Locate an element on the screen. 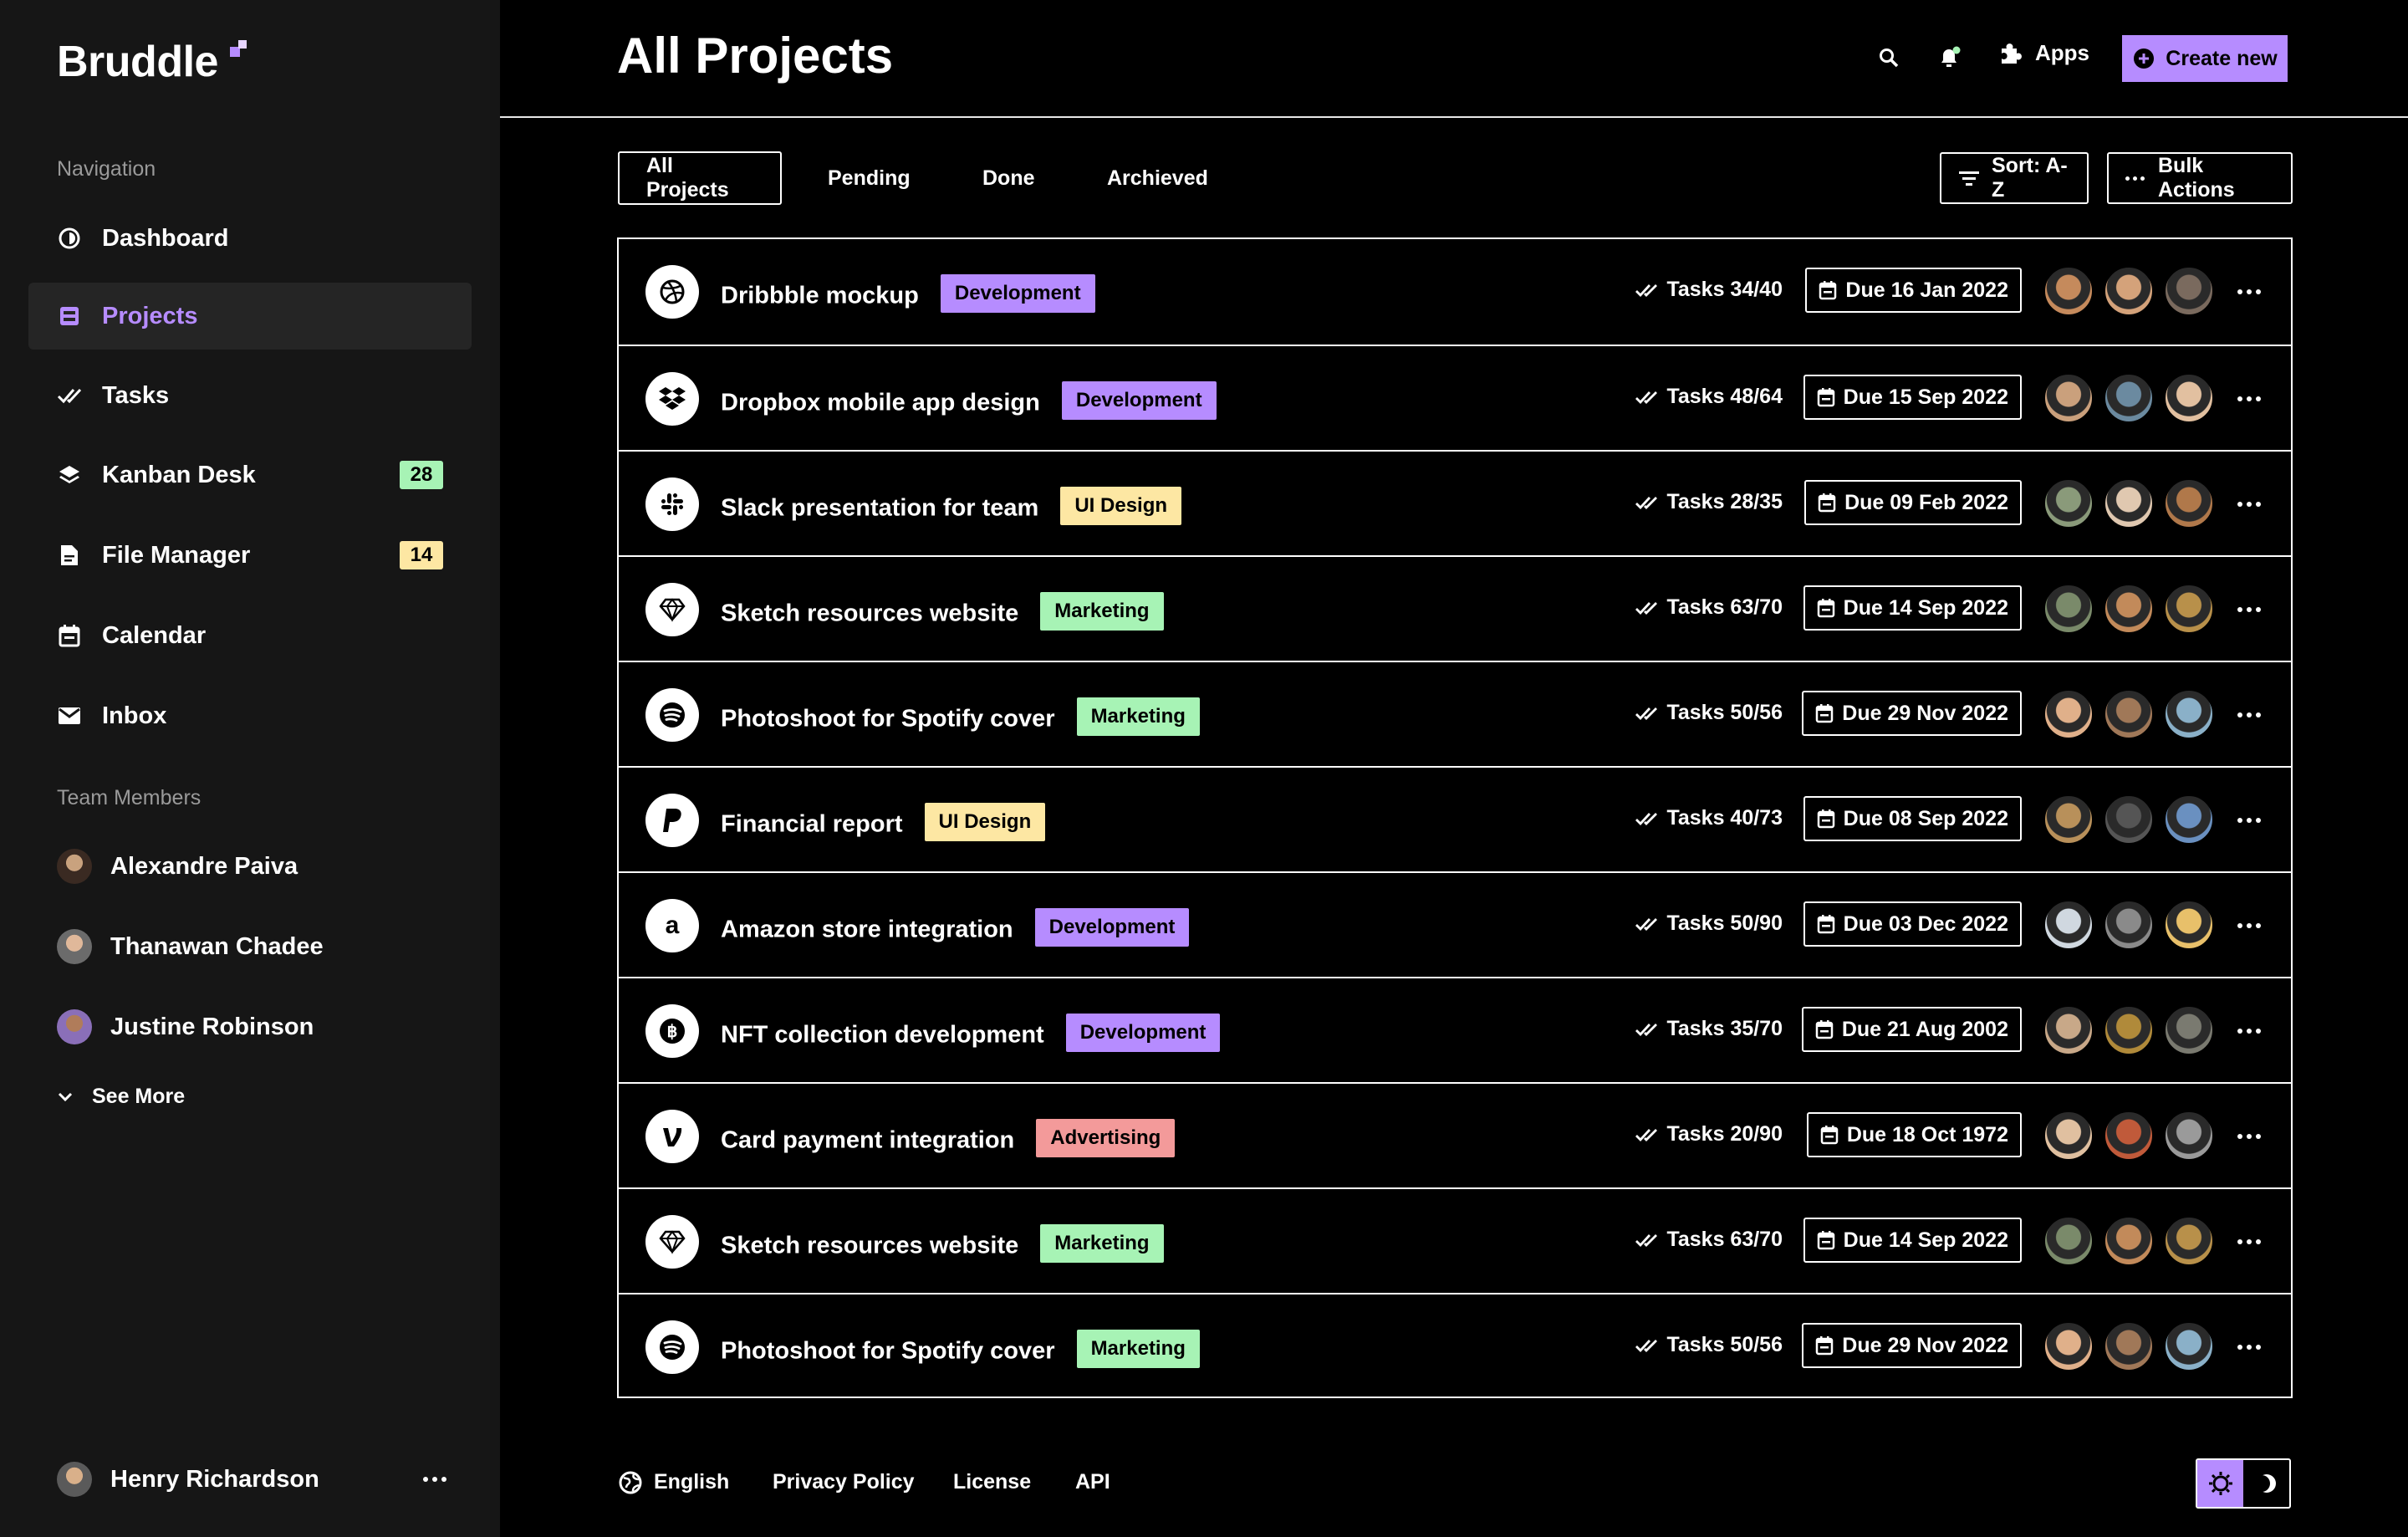  search-icon is located at coordinates (1889, 57).